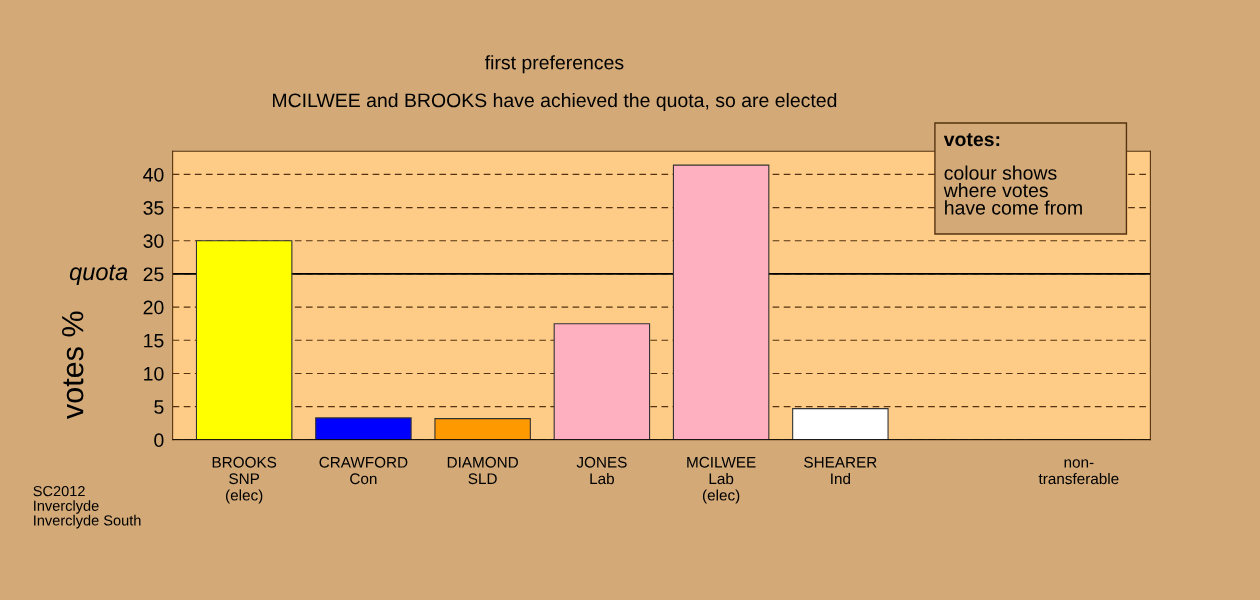  Describe the element at coordinates (1012, 190) in the screenshot. I see `annotation: colour shows where votes have come from` at that location.